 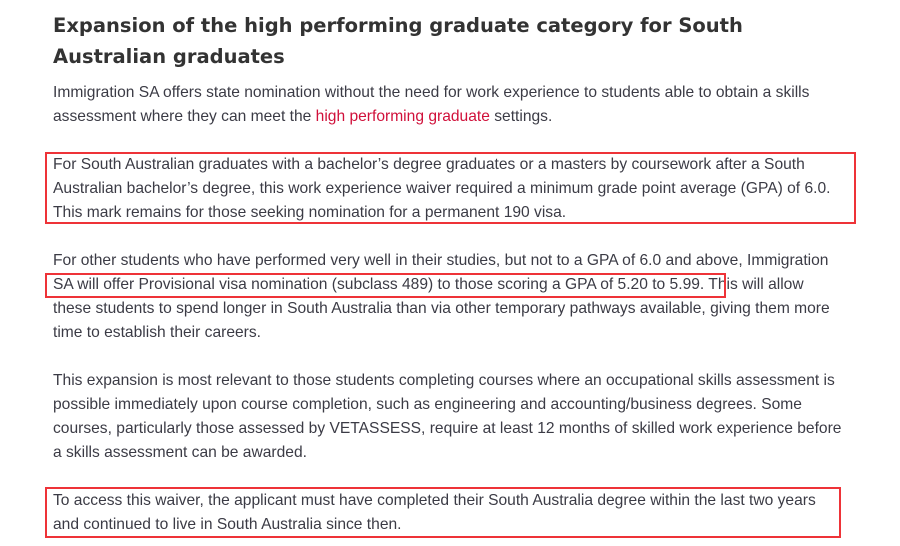 What do you see at coordinates (521, 116) in the screenshot?
I see `text: settings.` at bounding box center [521, 116].